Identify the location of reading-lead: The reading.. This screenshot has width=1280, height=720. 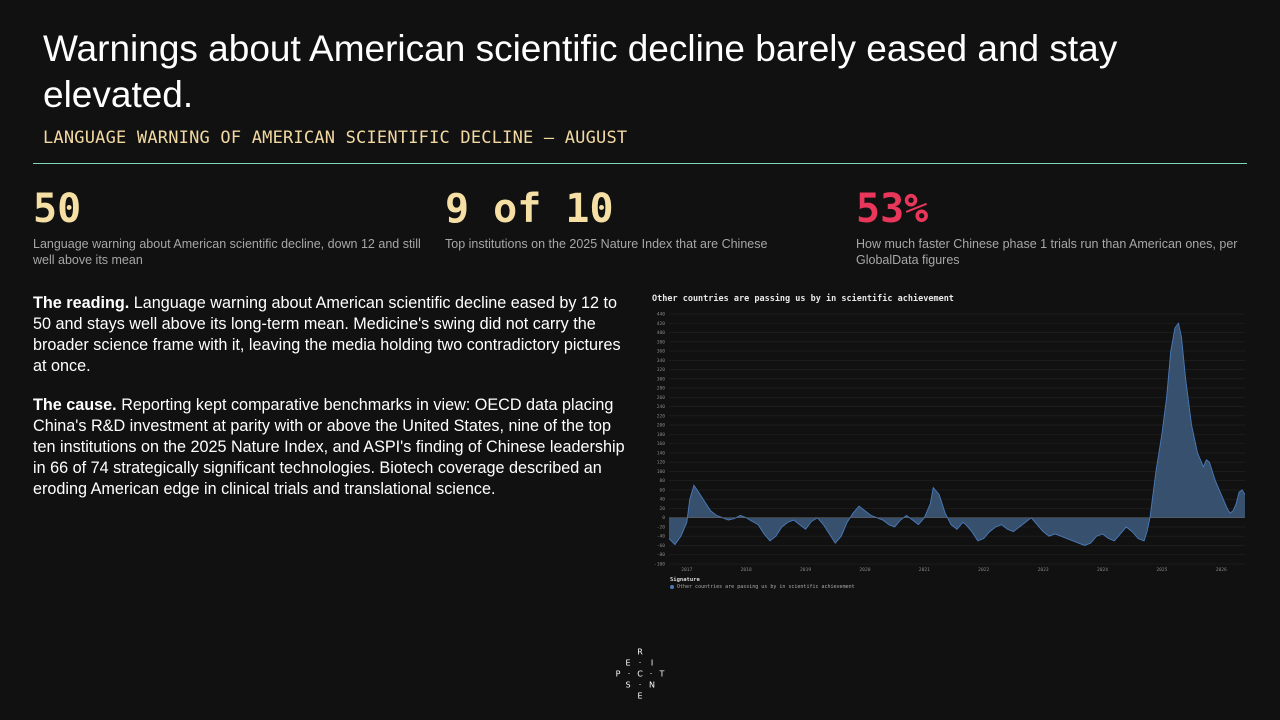
(81, 303).